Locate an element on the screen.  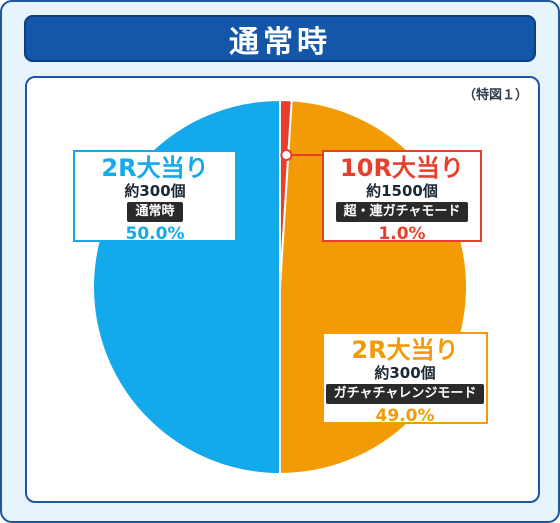
title-bar: 通常時 is located at coordinates (280, 38).